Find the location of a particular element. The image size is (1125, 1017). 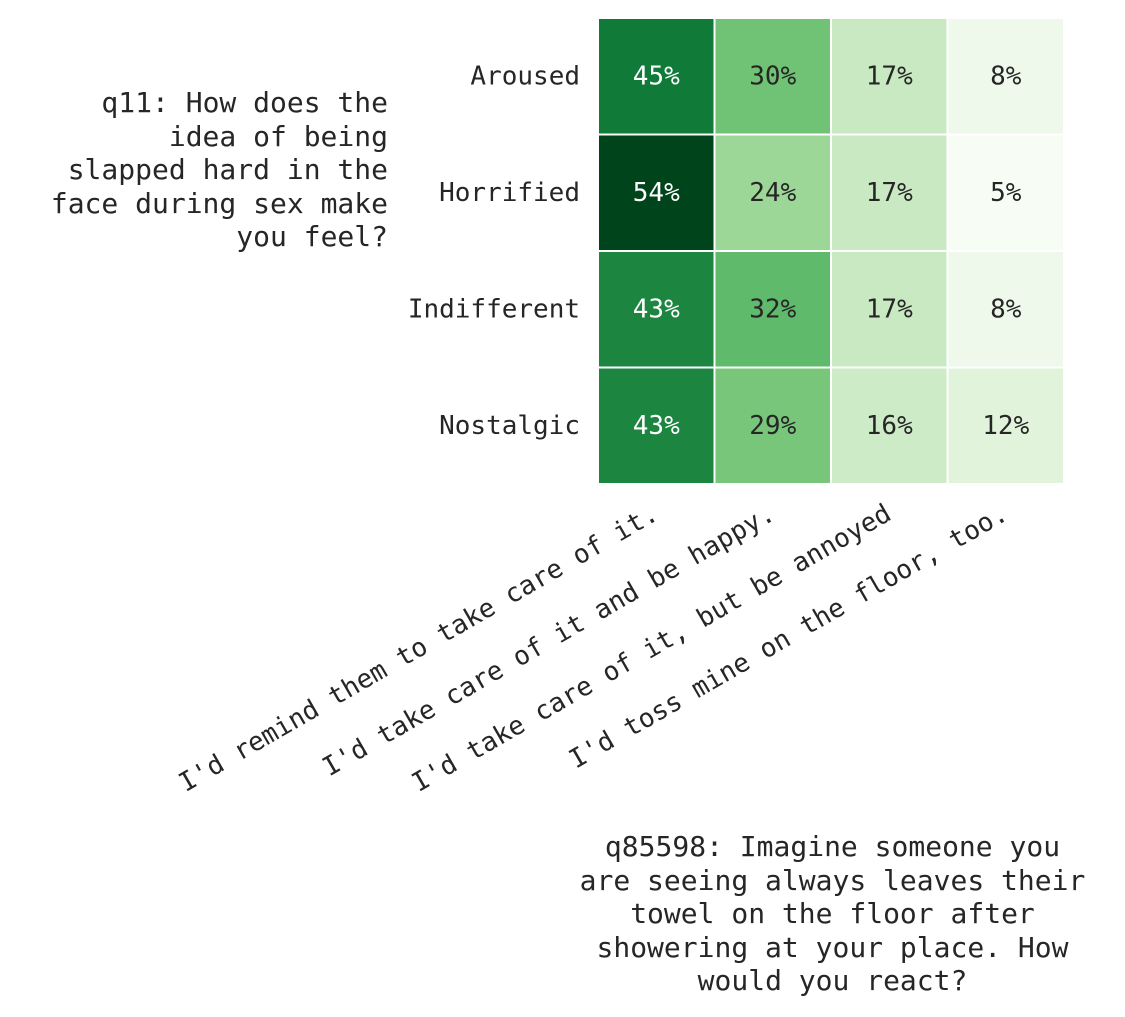

x-tick-label-2: I'd take care of it, but be annoyed is located at coordinates (651, 649).